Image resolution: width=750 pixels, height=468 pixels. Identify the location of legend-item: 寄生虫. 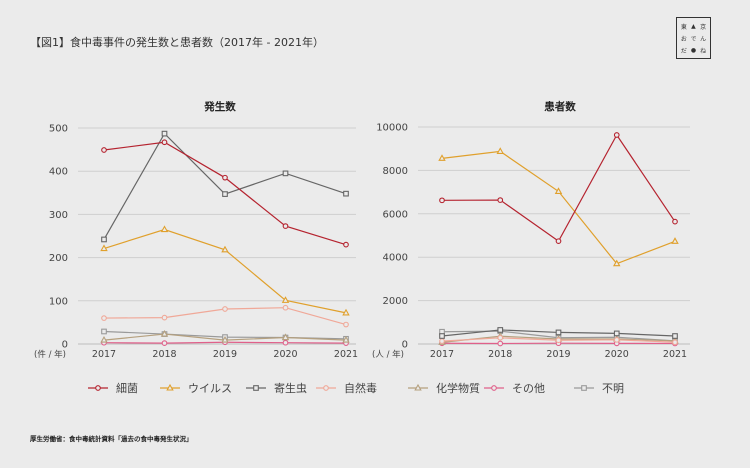
(276, 388).